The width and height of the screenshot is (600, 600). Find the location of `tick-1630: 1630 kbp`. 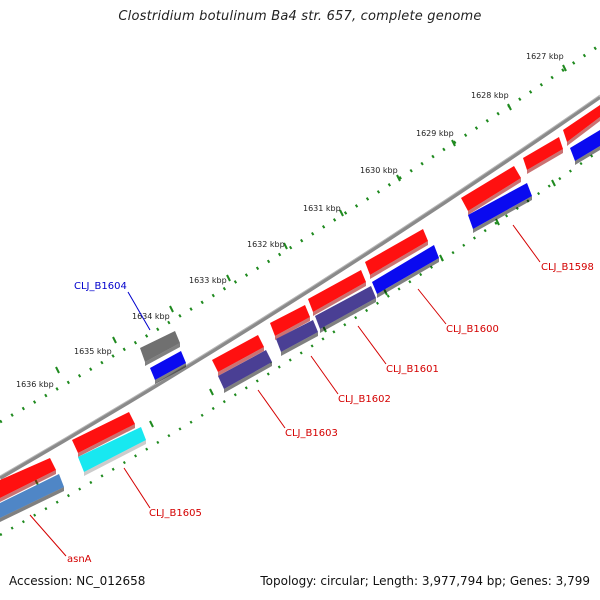

tick-1630: 1630 kbp is located at coordinates (380, 174).